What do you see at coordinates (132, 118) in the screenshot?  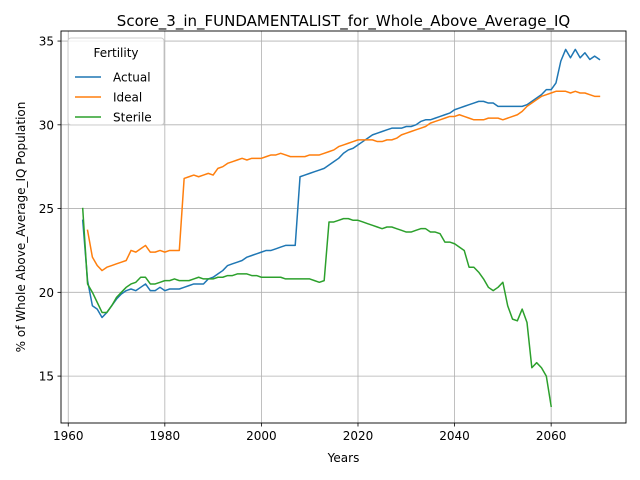 I see `legend-entry-sterile: Sterile` at bounding box center [132, 118].